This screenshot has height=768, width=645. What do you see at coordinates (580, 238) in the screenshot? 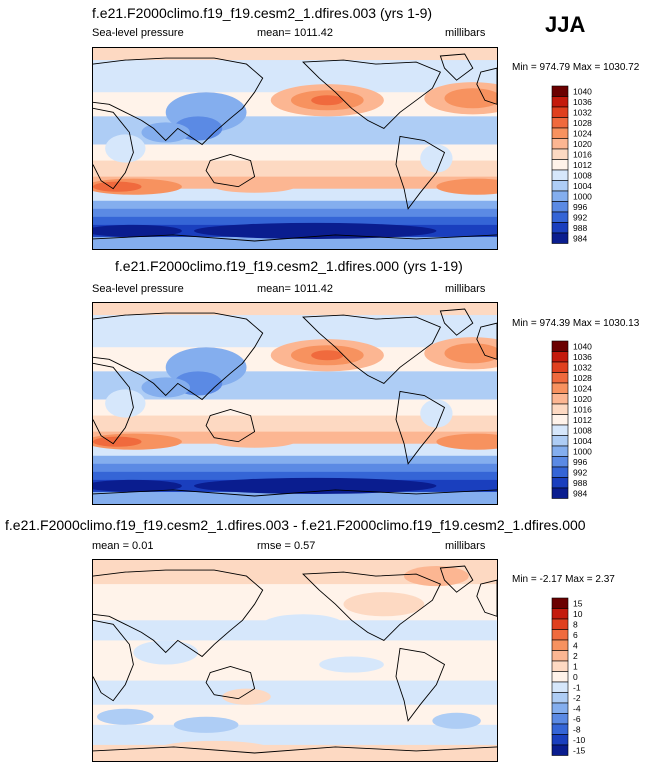
I see `colorbar-label: 984` at bounding box center [580, 238].